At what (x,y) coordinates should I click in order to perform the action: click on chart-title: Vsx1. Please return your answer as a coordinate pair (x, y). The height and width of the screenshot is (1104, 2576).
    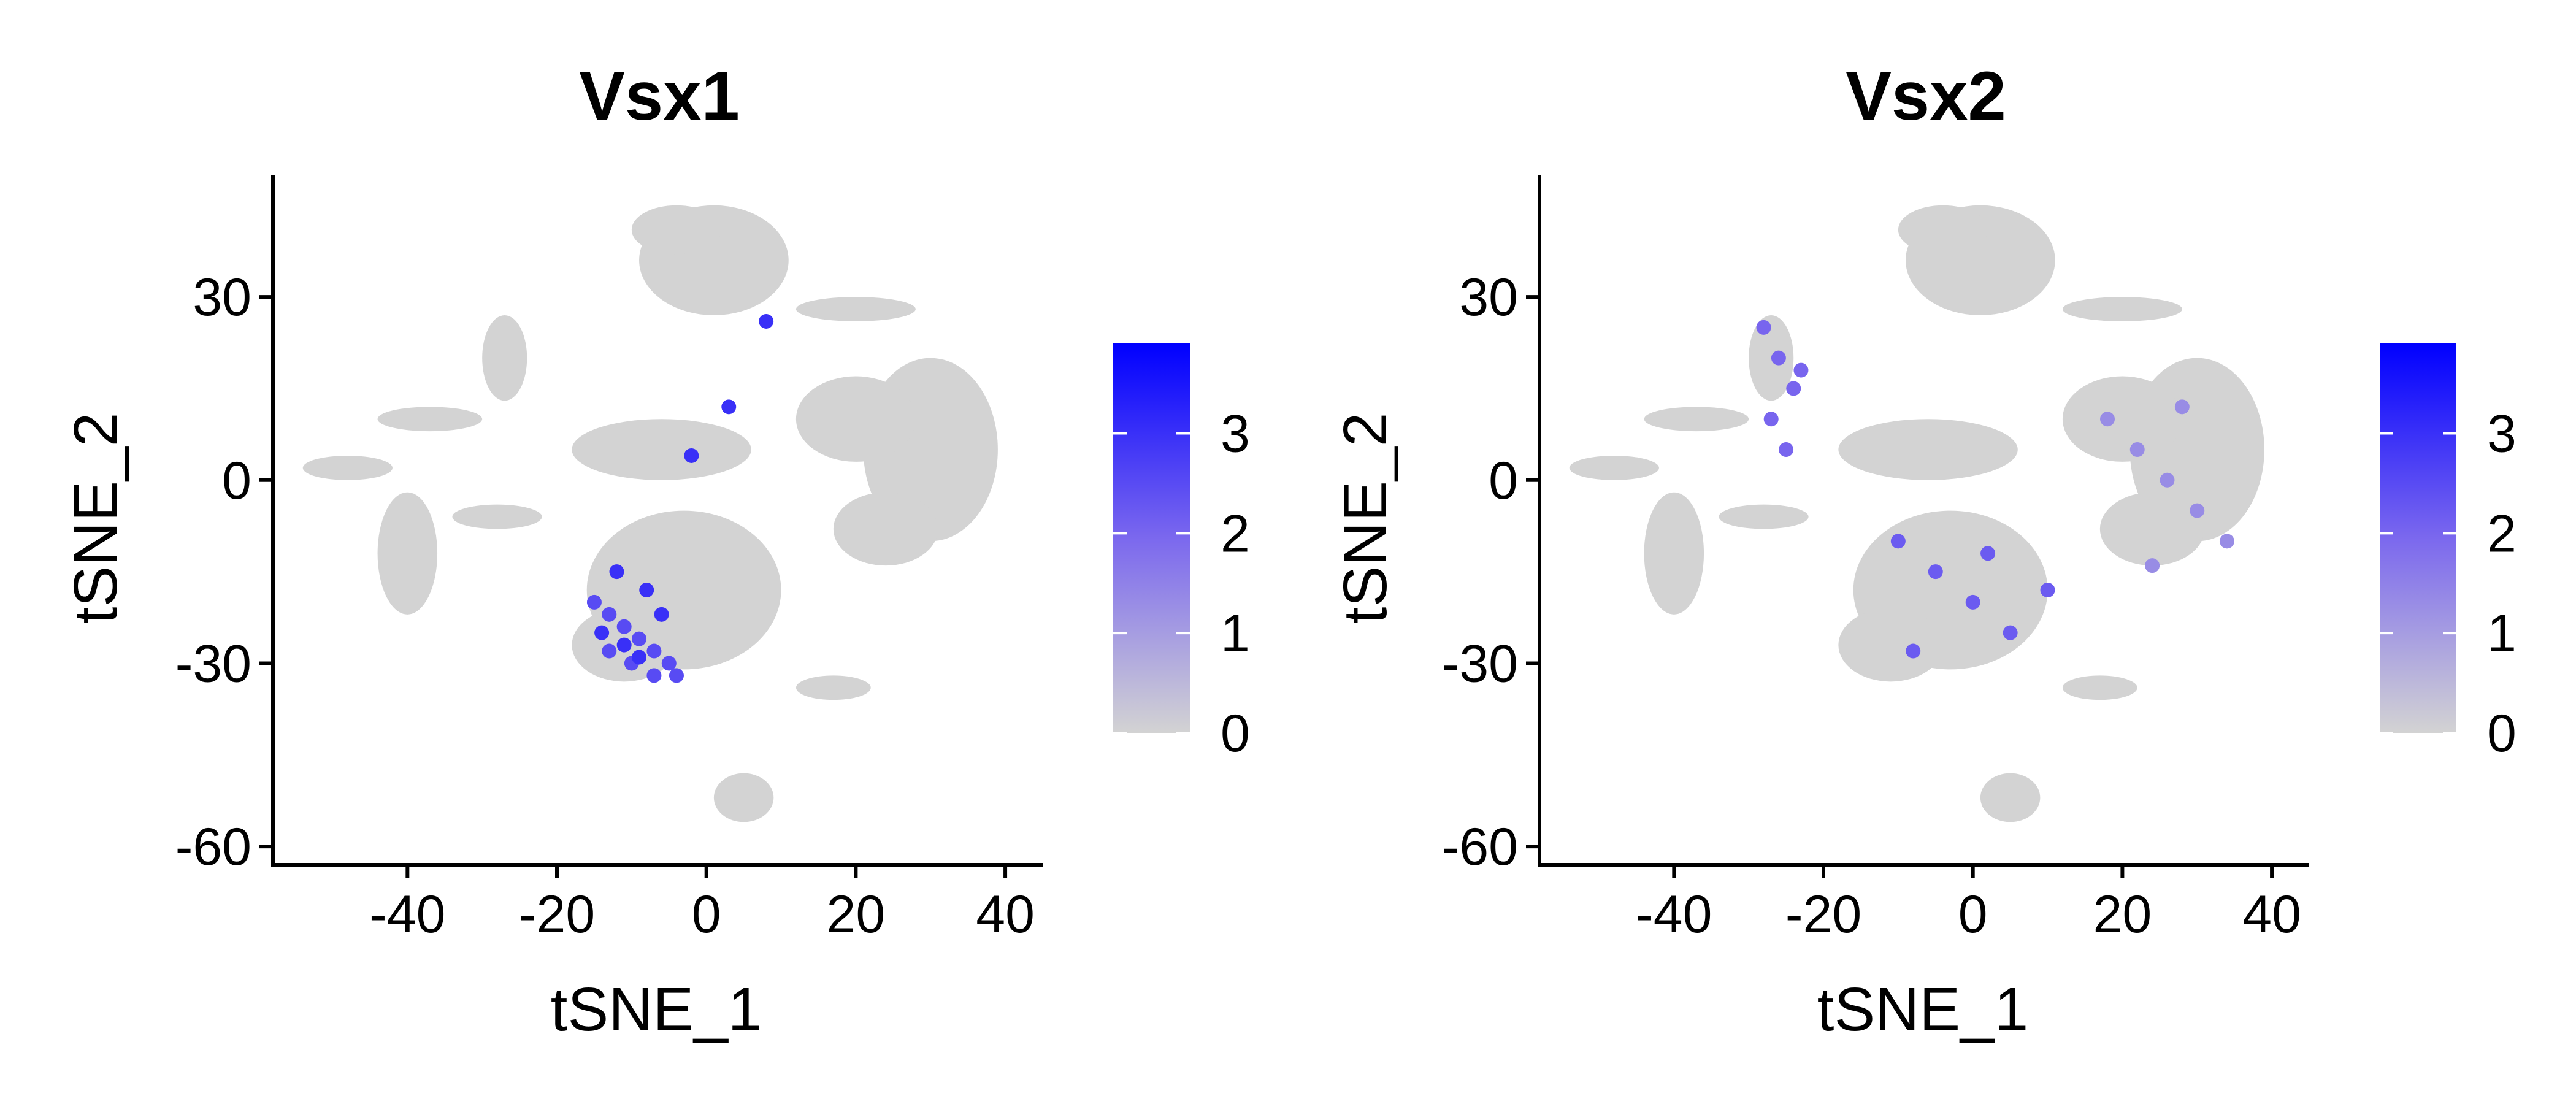
    Looking at the image, I should click on (659, 96).